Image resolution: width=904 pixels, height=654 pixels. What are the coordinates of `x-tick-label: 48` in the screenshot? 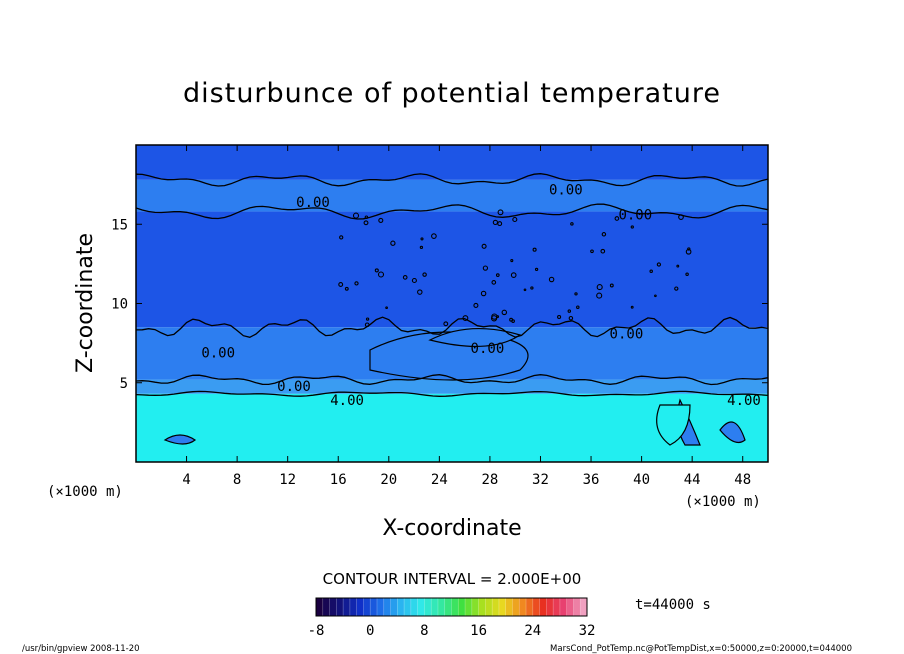 It's located at (742, 480).